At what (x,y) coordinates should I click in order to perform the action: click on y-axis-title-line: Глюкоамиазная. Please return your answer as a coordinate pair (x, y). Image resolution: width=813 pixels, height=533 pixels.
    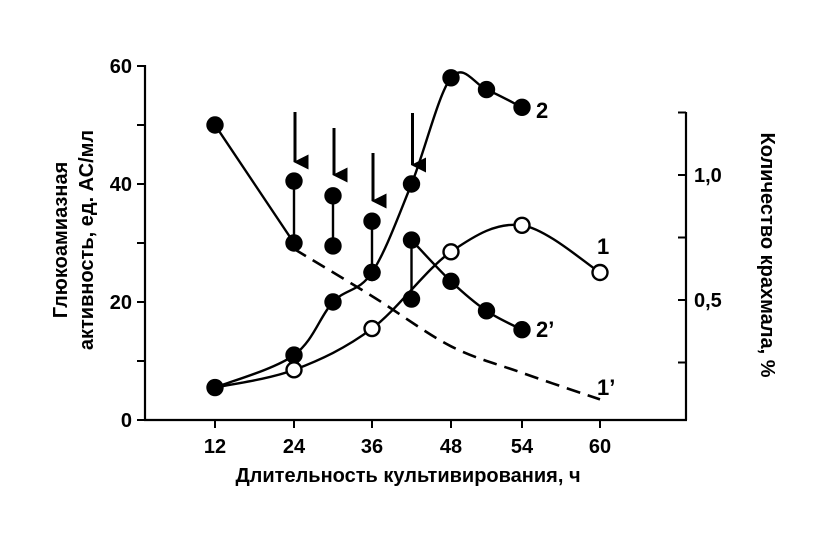
    Looking at the image, I should click on (61, 240).